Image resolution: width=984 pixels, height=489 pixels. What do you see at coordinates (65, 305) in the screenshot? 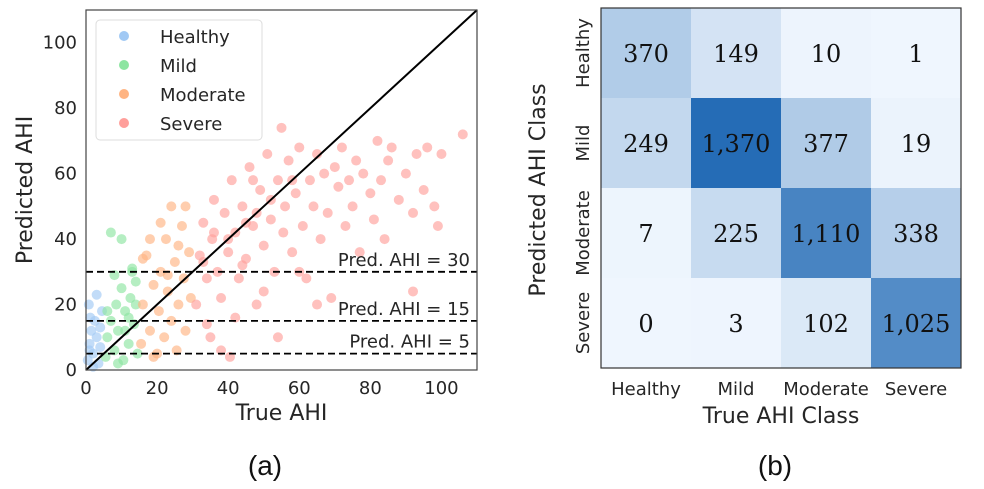
I see `y-tick-label: 20` at bounding box center [65, 305].